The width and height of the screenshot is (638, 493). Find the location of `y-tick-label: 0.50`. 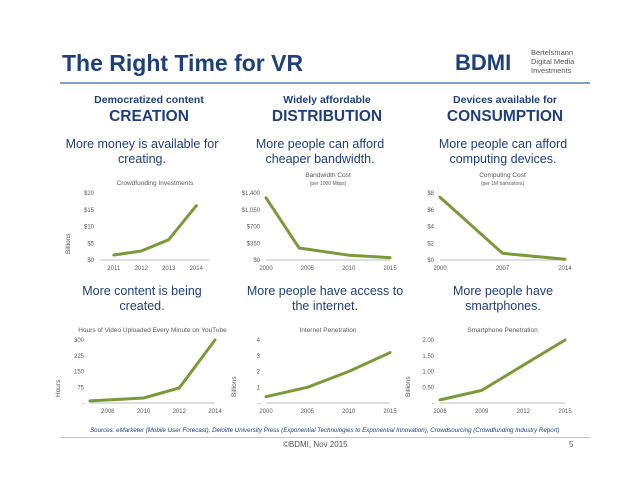

y-tick-label: 0.50 is located at coordinates (428, 388).